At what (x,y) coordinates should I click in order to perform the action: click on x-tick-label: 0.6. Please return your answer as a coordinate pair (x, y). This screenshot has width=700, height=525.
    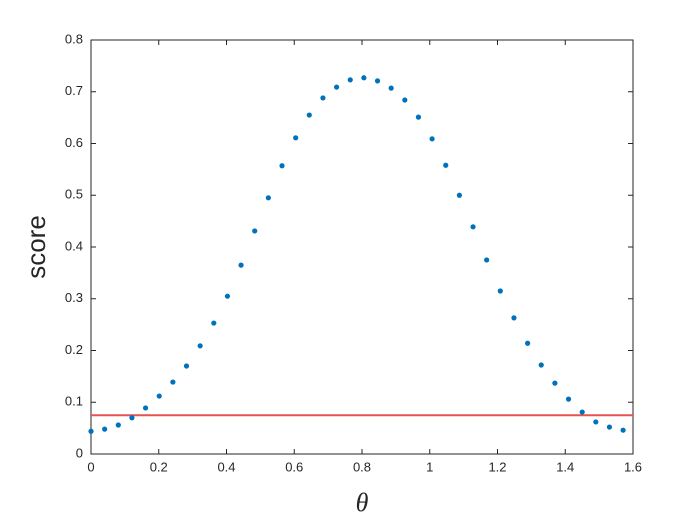
    Looking at the image, I should click on (294, 466).